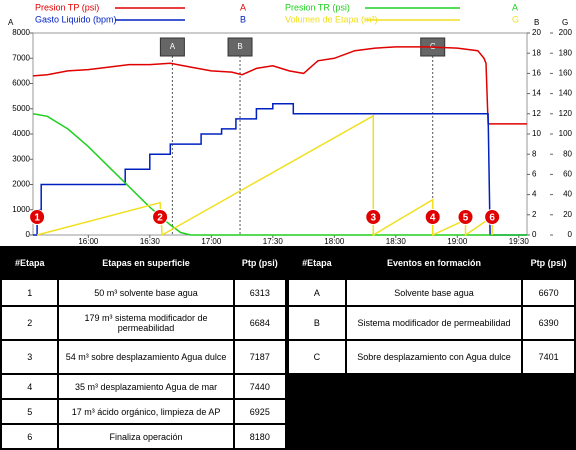 This screenshot has height=450, width=576. I want to click on marker-label: B, so click(239, 46).